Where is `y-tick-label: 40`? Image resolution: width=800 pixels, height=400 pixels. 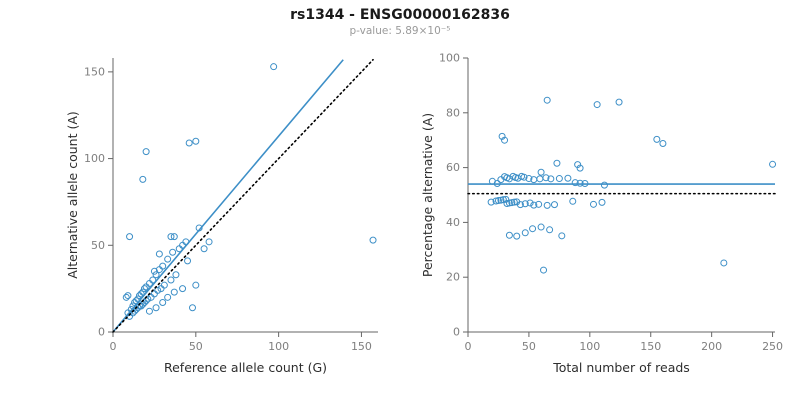 y-tick-label: 40 is located at coordinates (453, 222).